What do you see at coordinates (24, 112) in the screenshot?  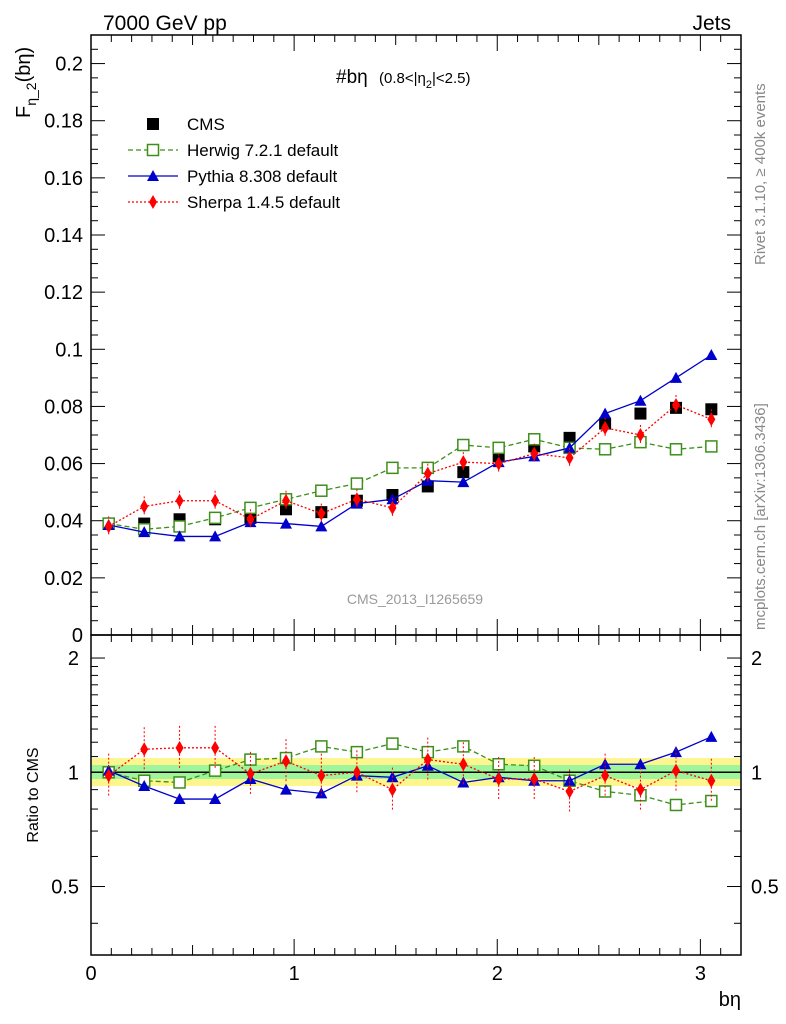 I see `y-axis-label-main: F` at bounding box center [24, 112].